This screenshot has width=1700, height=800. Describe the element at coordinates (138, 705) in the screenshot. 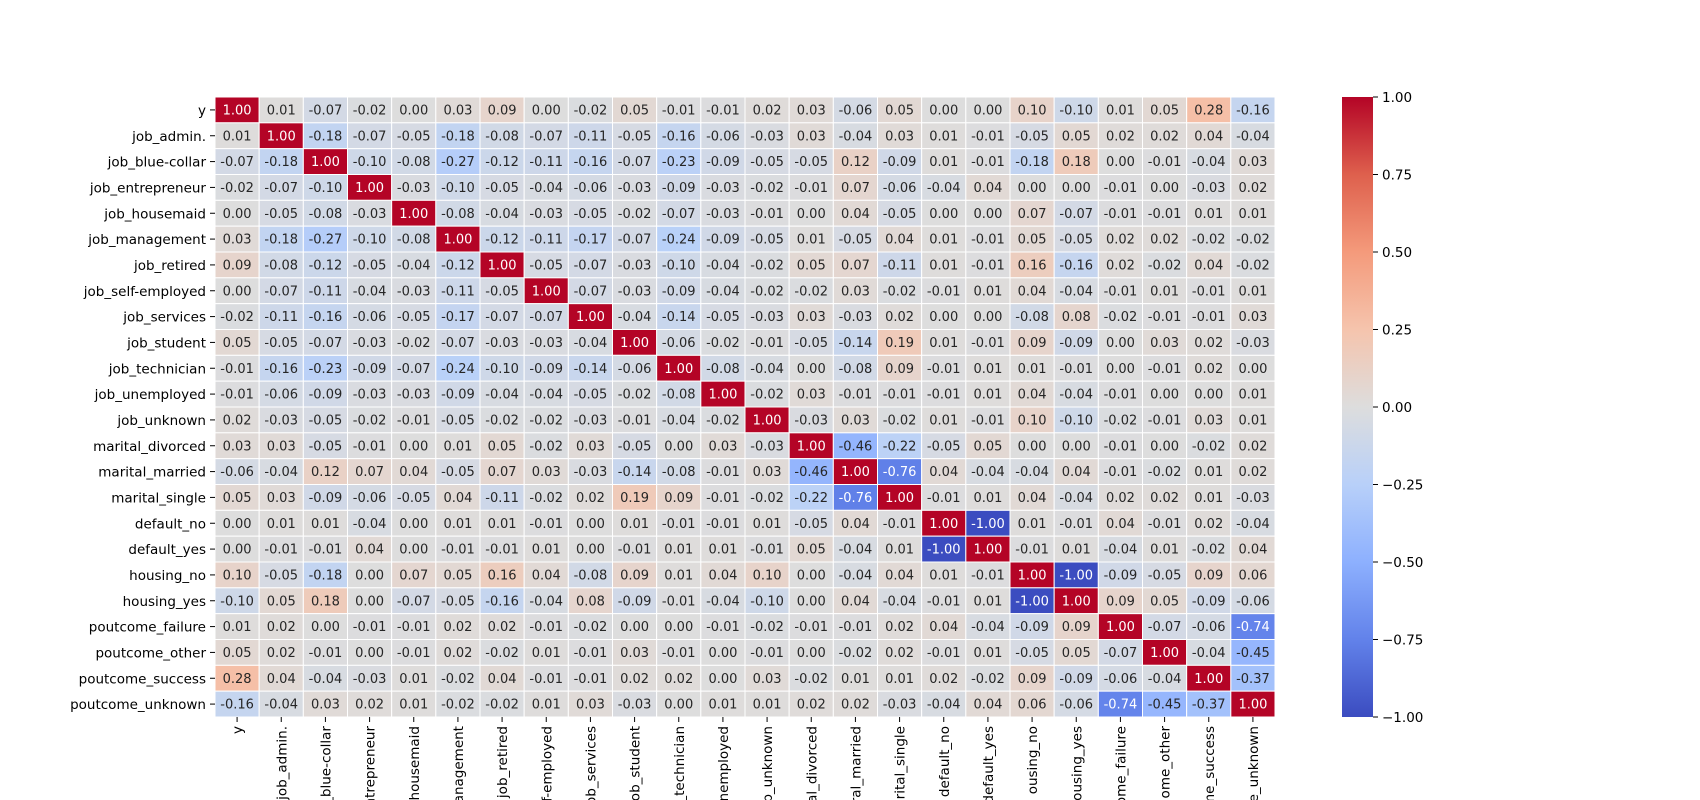

I see `row-tick-label: poutcome_unknown` at that location.